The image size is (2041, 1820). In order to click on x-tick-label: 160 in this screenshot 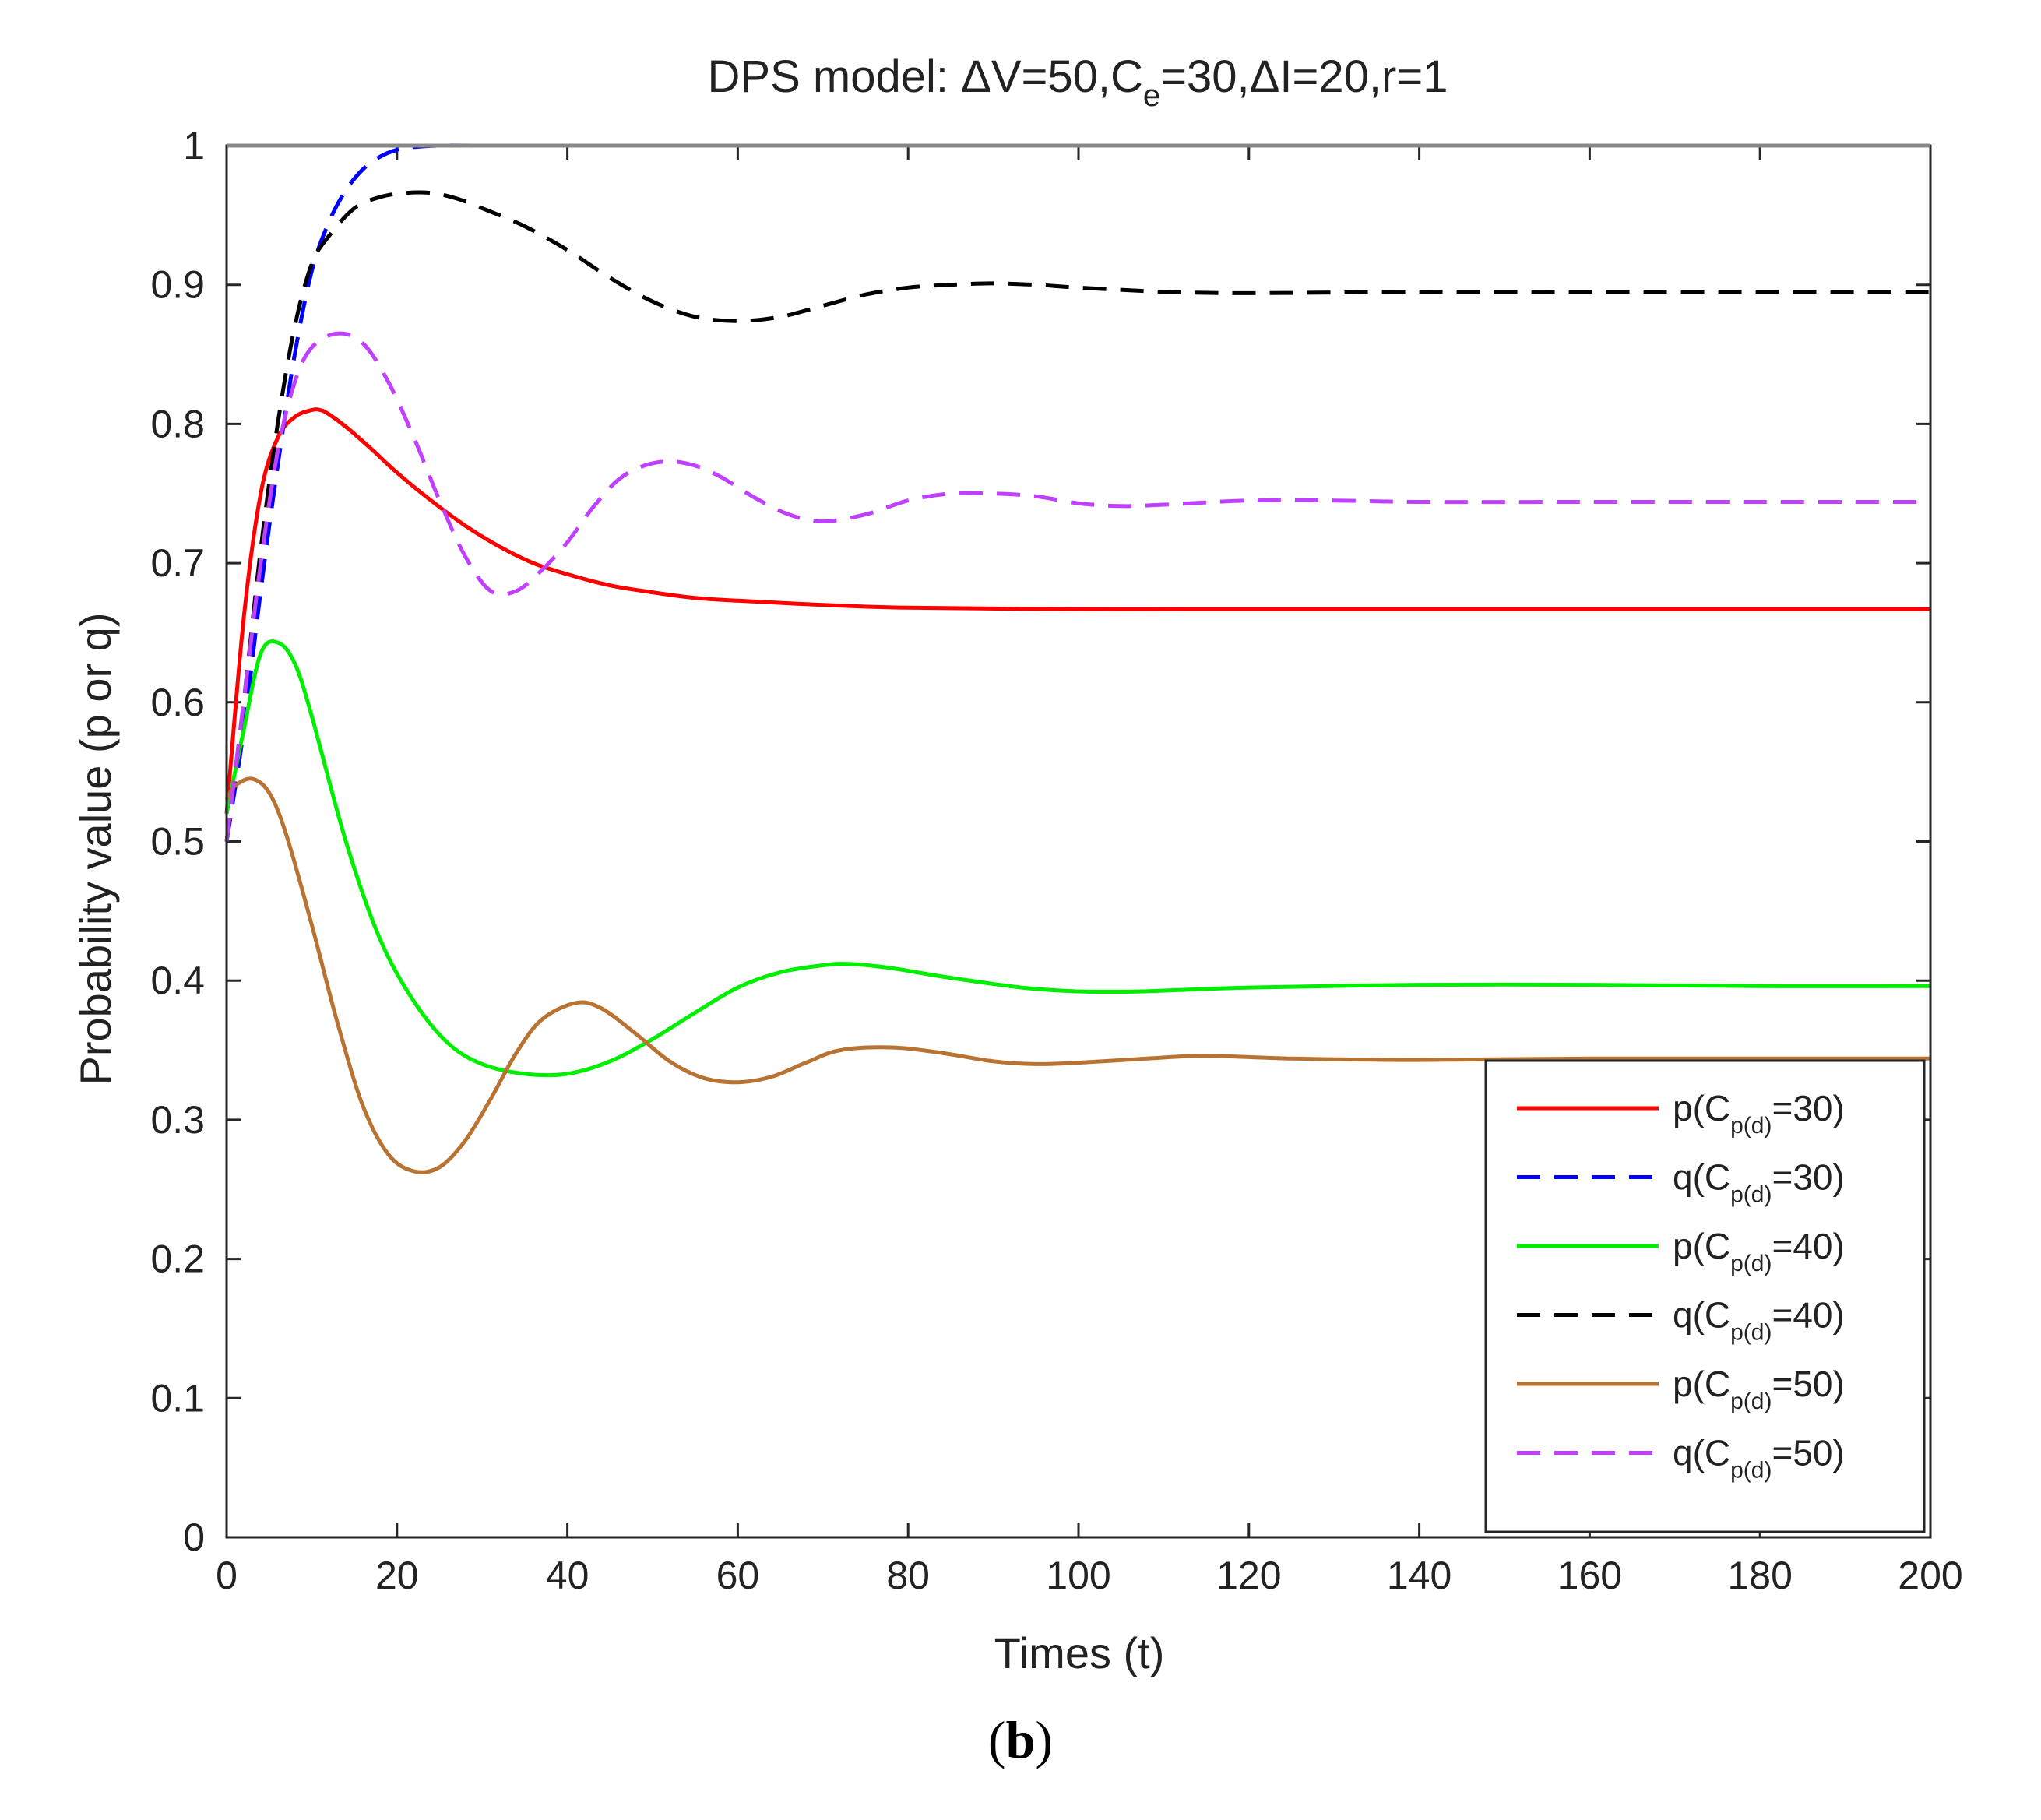, I will do `click(1589, 1576)`.